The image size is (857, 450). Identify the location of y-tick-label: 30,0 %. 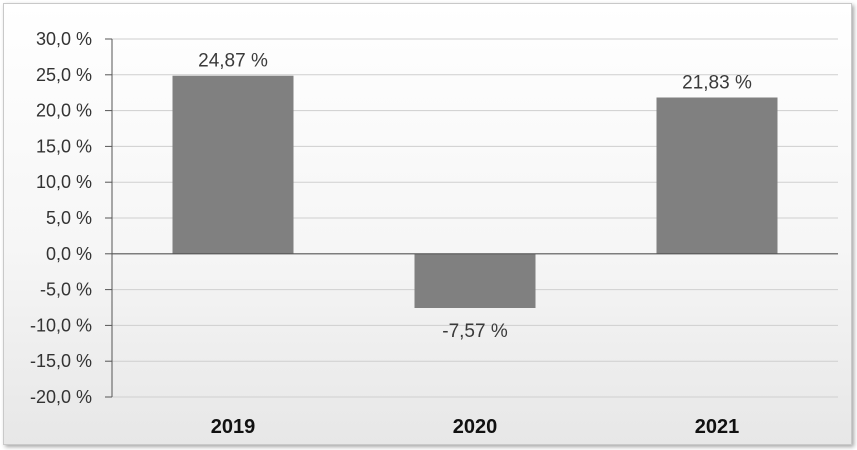
(64, 39).